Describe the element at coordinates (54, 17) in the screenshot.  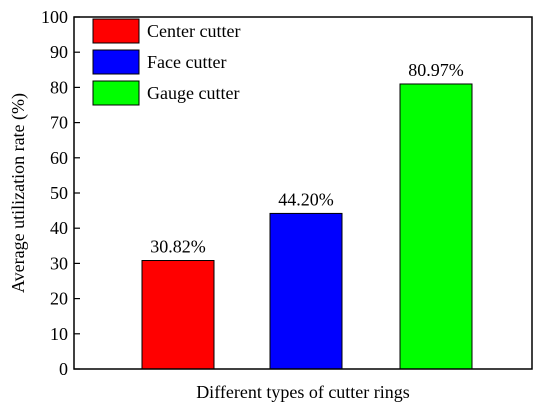
I see `y-tick-label: 100` at that location.